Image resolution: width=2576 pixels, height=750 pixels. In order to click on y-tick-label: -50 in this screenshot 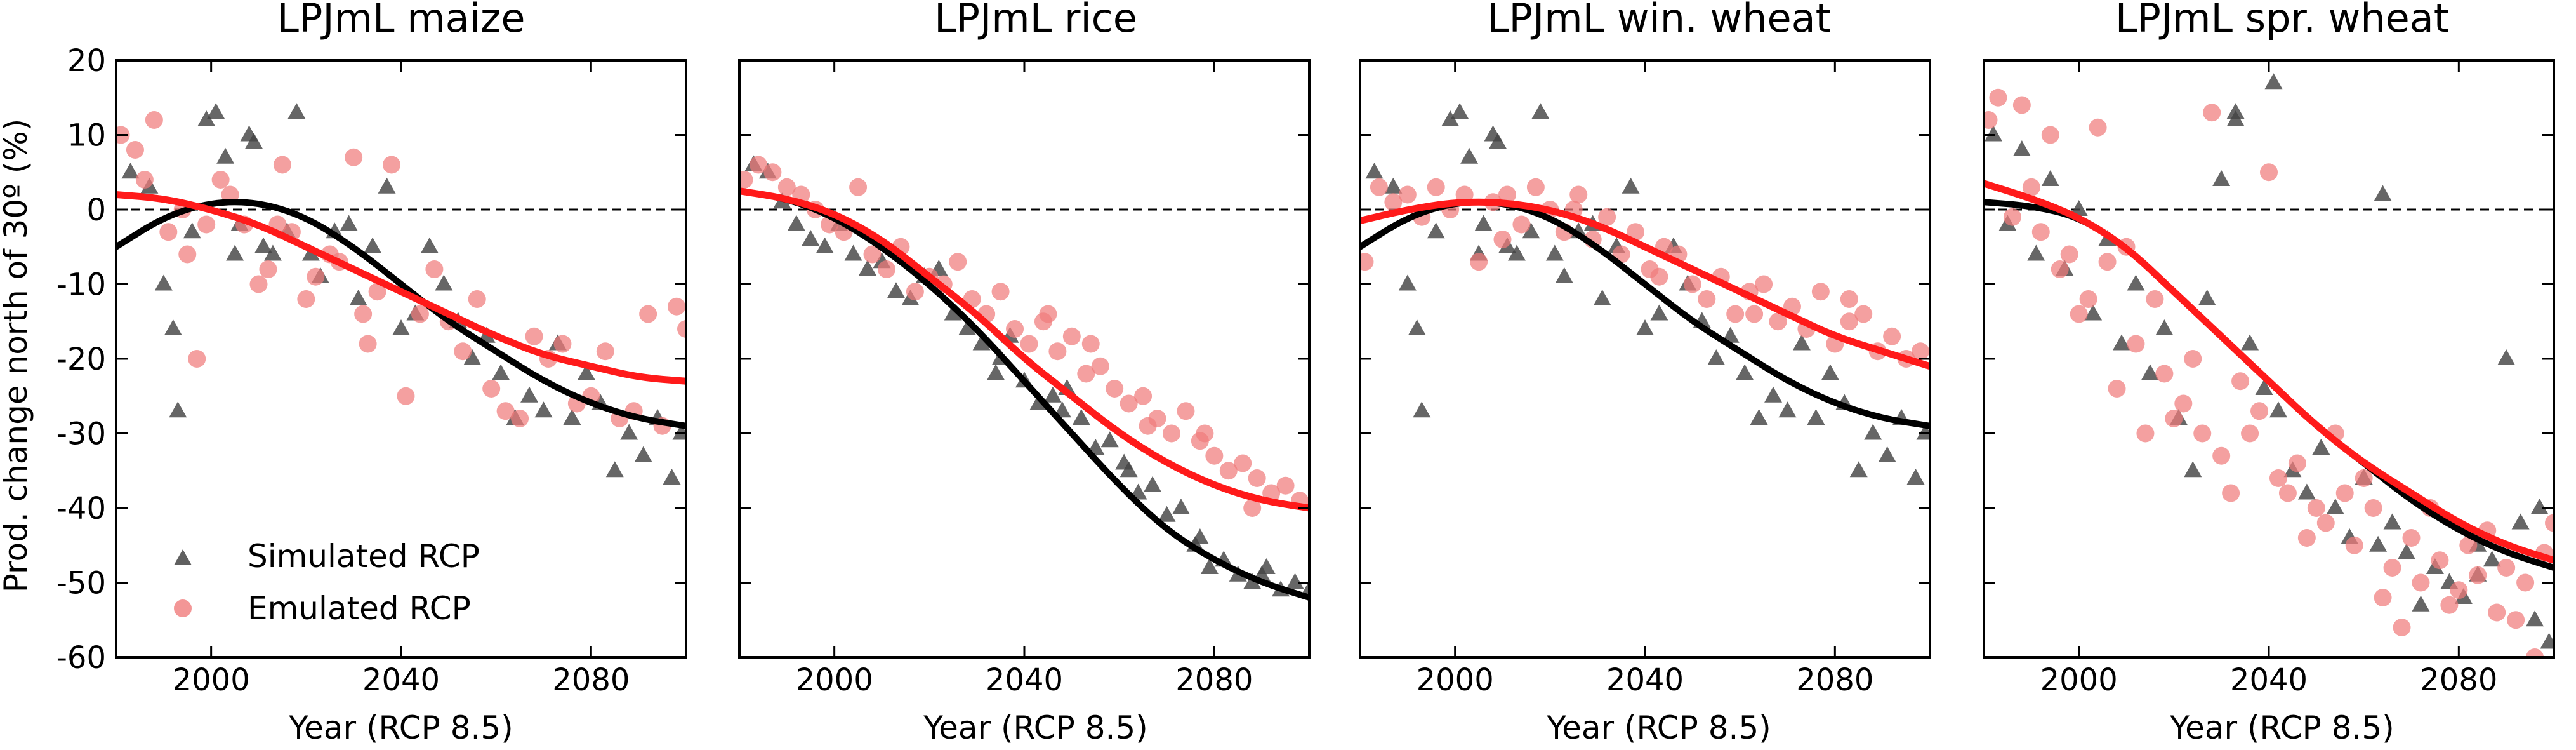, I will do `click(81, 583)`.